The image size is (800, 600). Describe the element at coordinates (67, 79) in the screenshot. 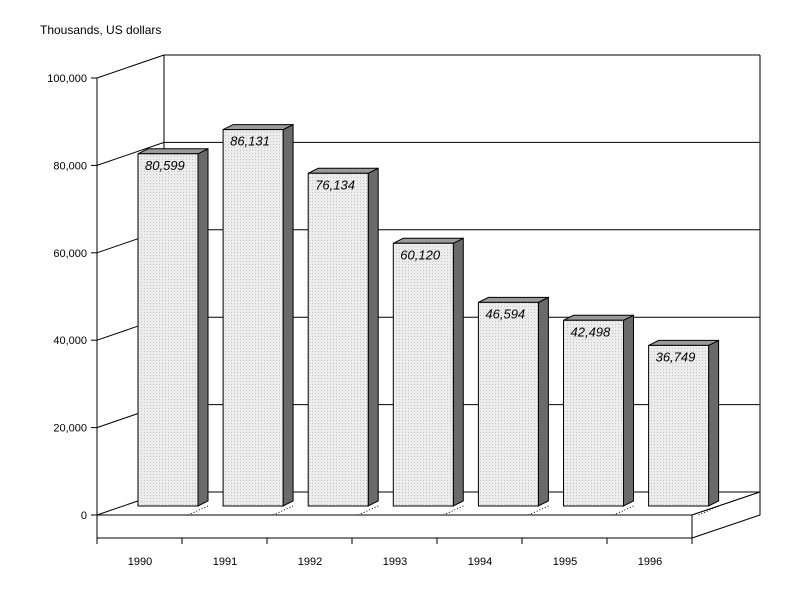

I see `y-tick-label: 100,000` at that location.